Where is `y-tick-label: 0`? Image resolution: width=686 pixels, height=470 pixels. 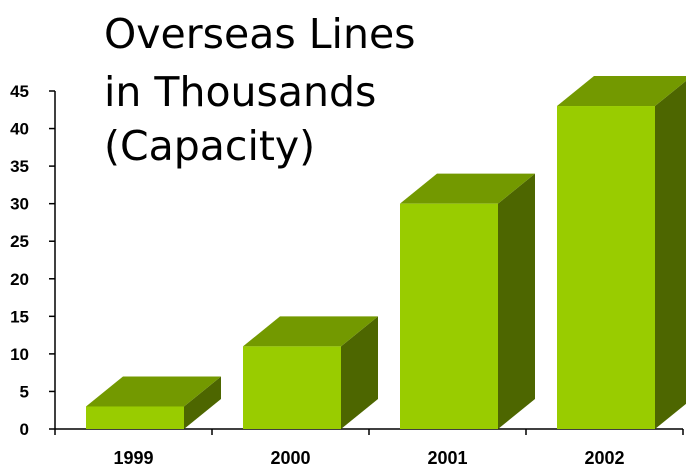
y-tick-label: 0 is located at coordinates (24, 429).